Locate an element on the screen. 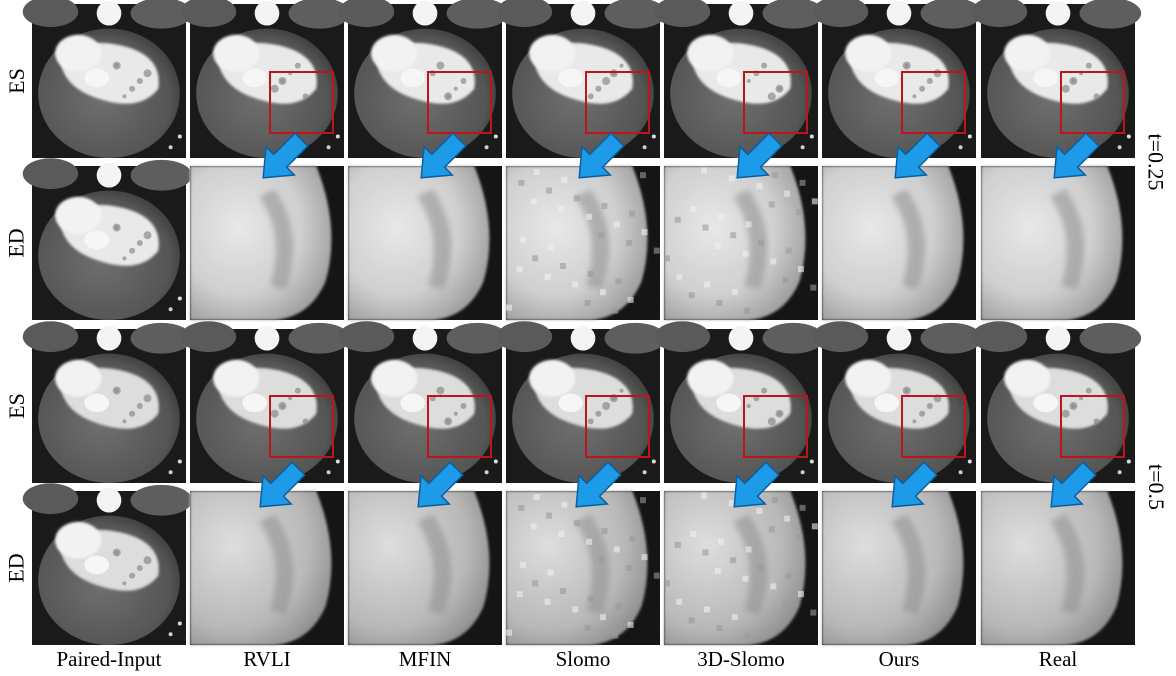  column-label: RVLI is located at coordinates (267, 660).